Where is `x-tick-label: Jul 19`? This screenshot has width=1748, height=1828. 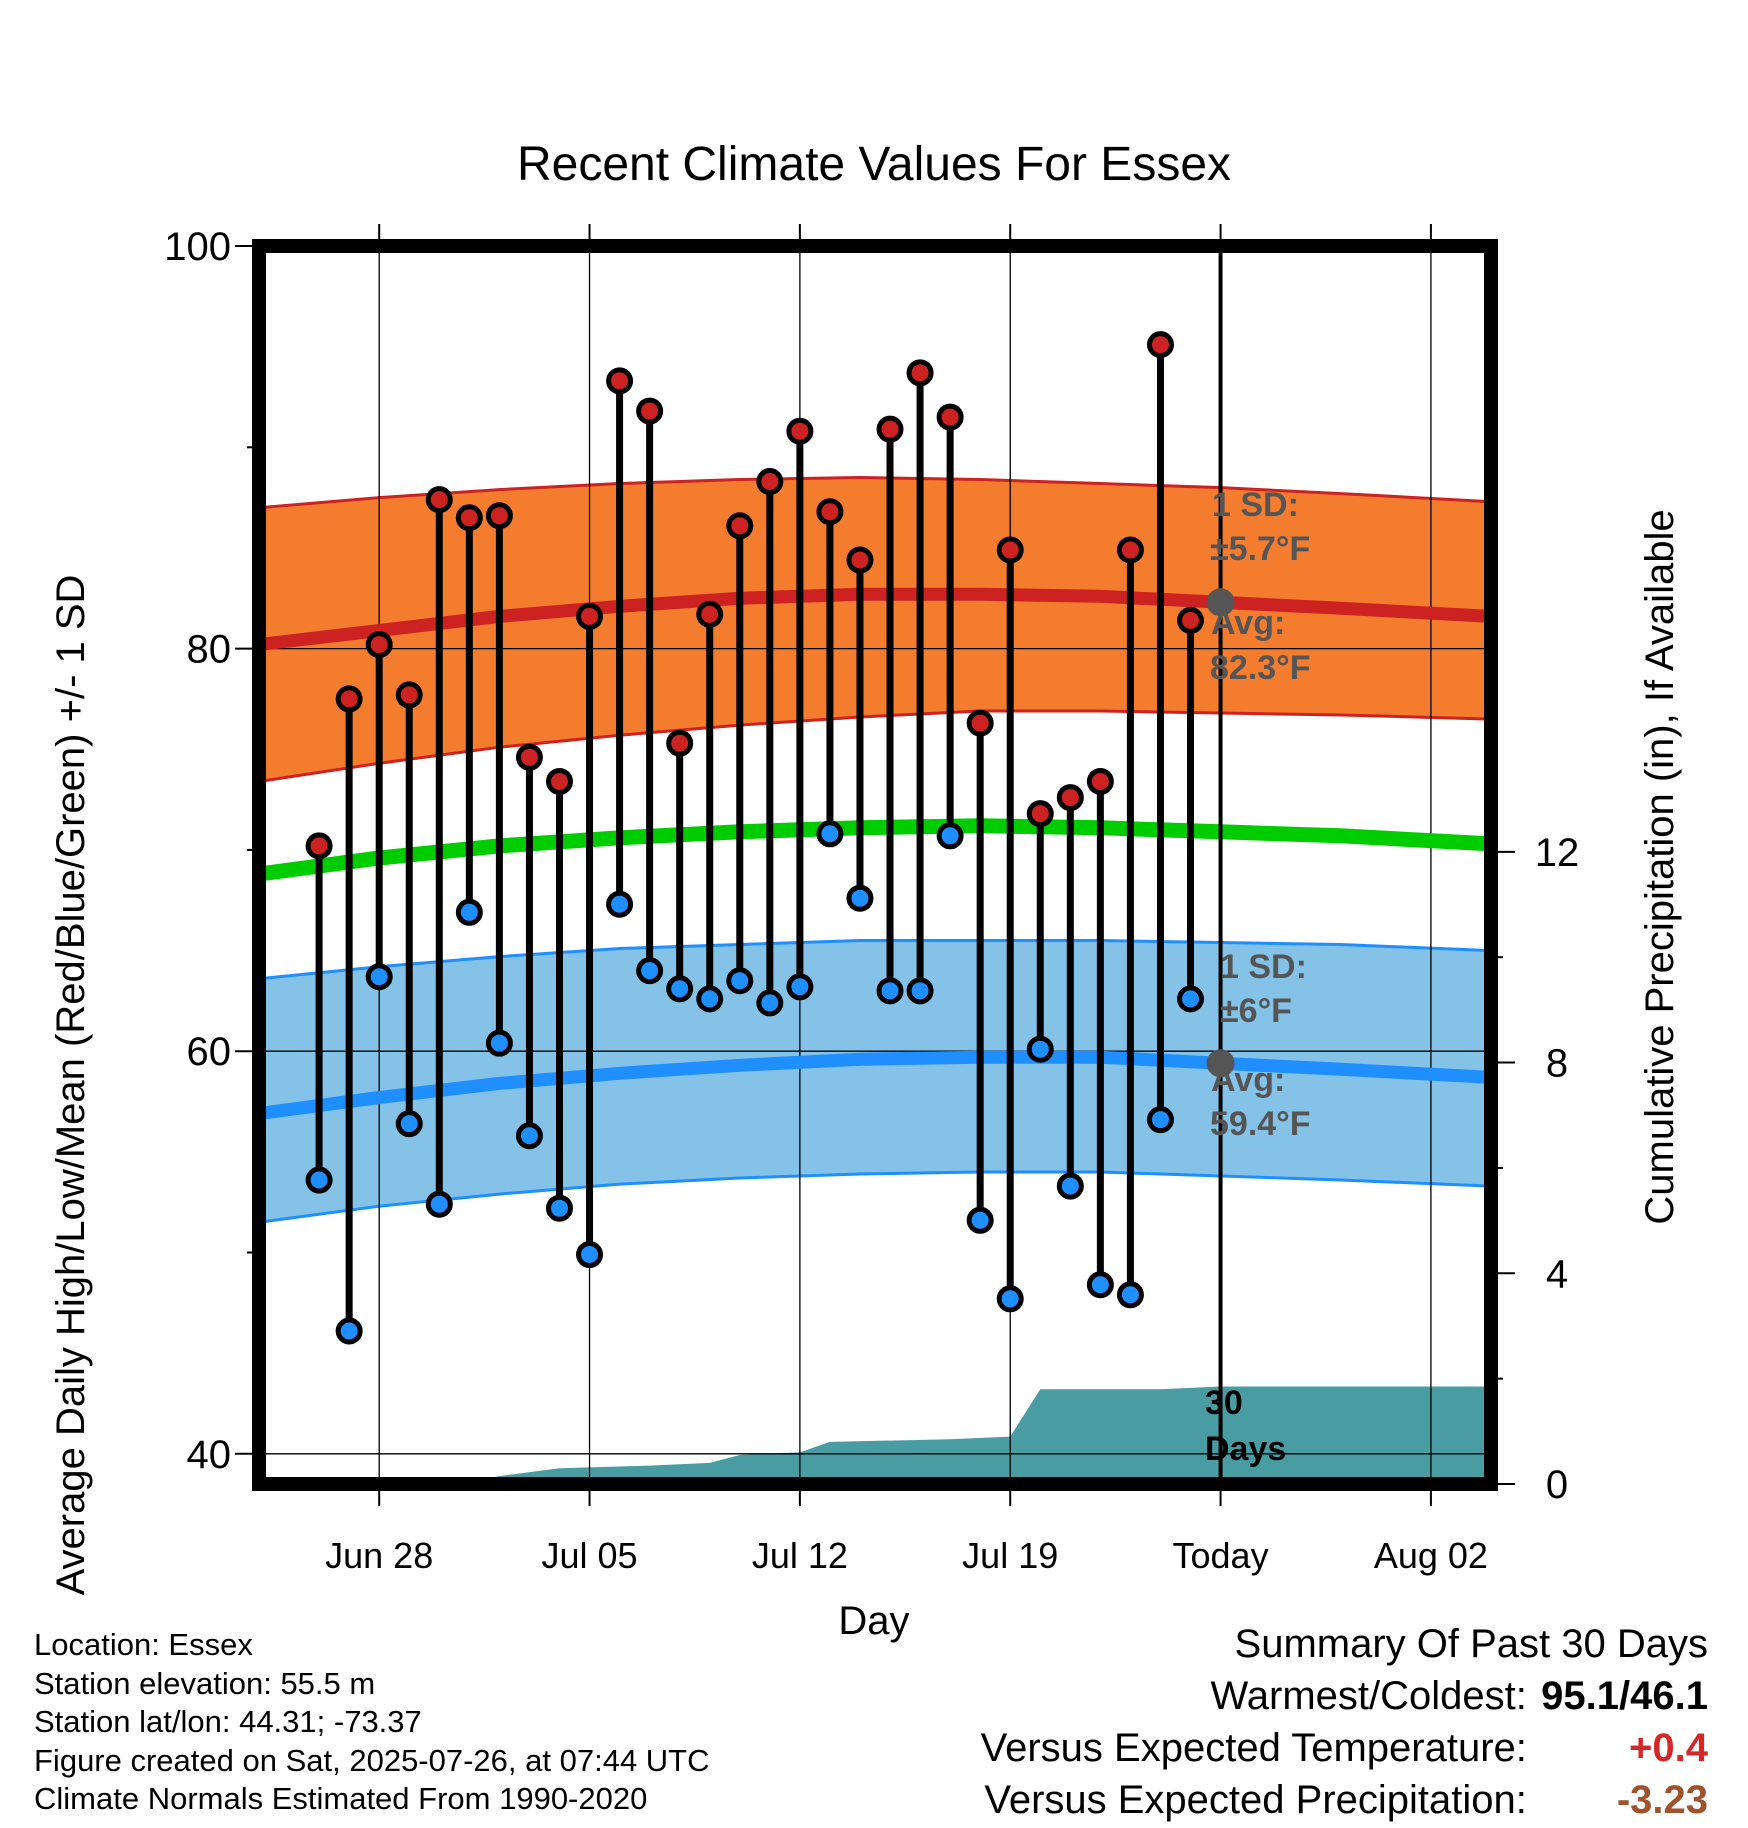
x-tick-label: Jul 19 is located at coordinates (1010, 1555).